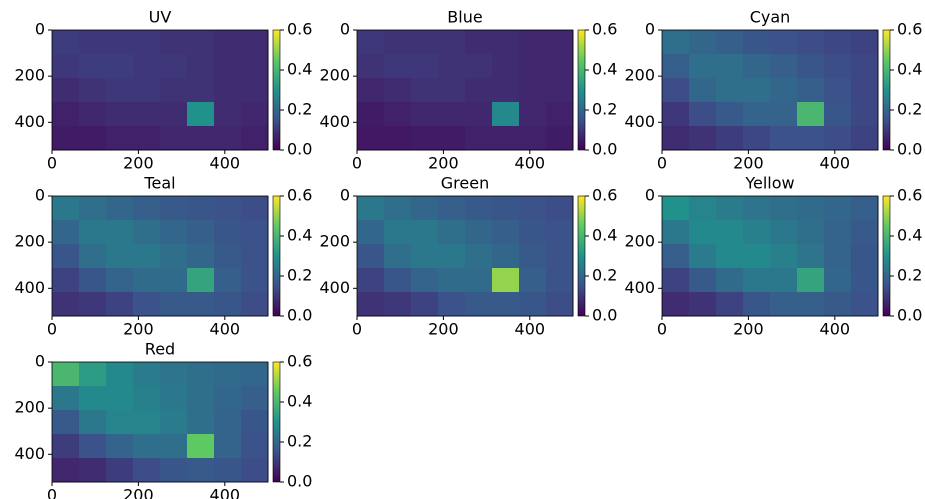 The height and width of the screenshot is (499, 925). I want to click on panel-title: Cyan, so click(770, 17).